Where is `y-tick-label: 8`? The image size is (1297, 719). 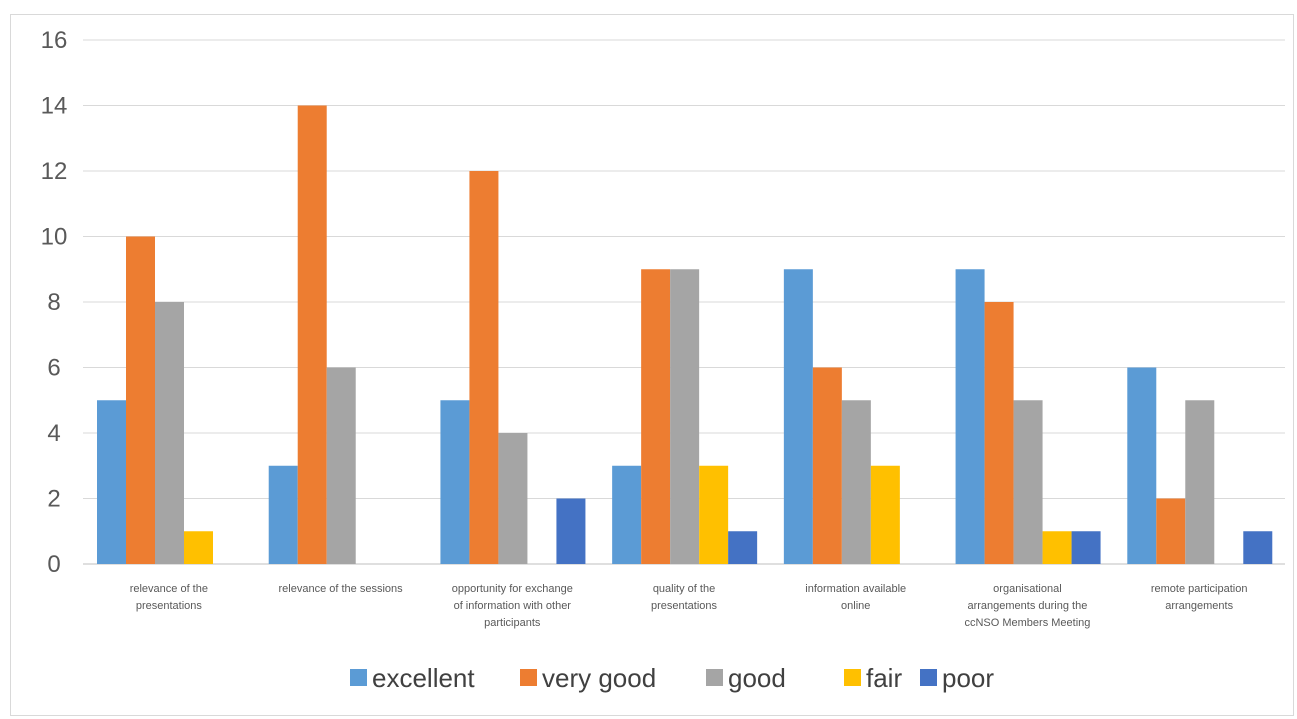
y-tick-label: 8 is located at coordinates (53, 302).